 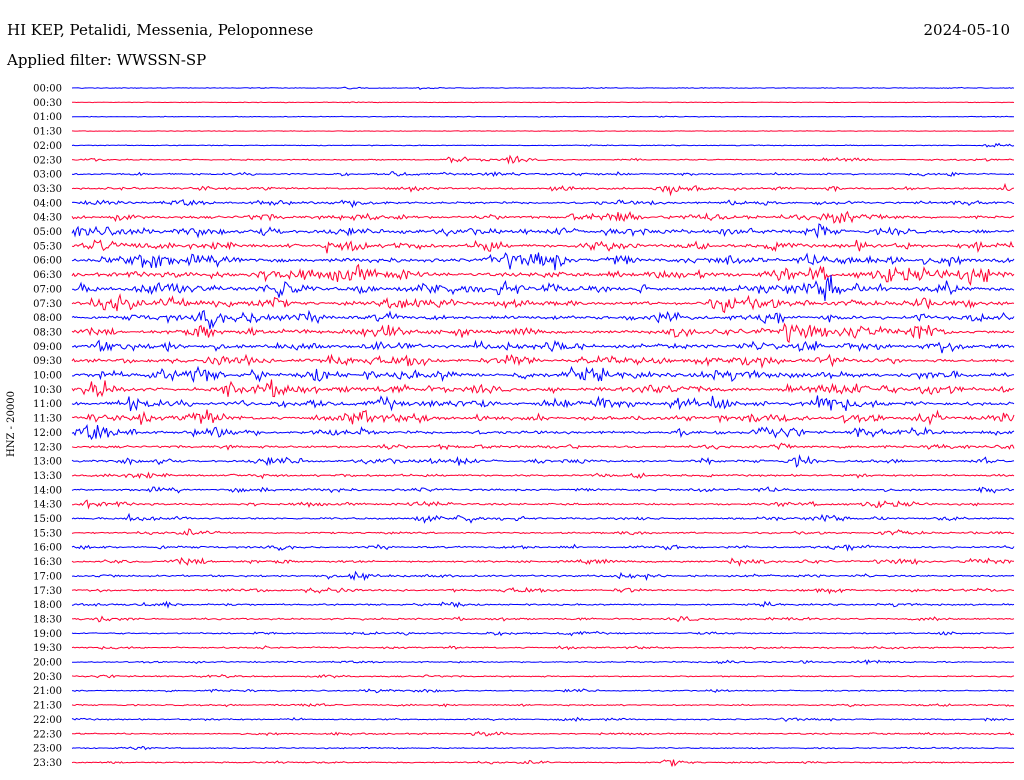 What do you see at coordinates (47, 648) in the screenshot?
I see `row-time-label: 19:30` at bounding box center [47, 648].